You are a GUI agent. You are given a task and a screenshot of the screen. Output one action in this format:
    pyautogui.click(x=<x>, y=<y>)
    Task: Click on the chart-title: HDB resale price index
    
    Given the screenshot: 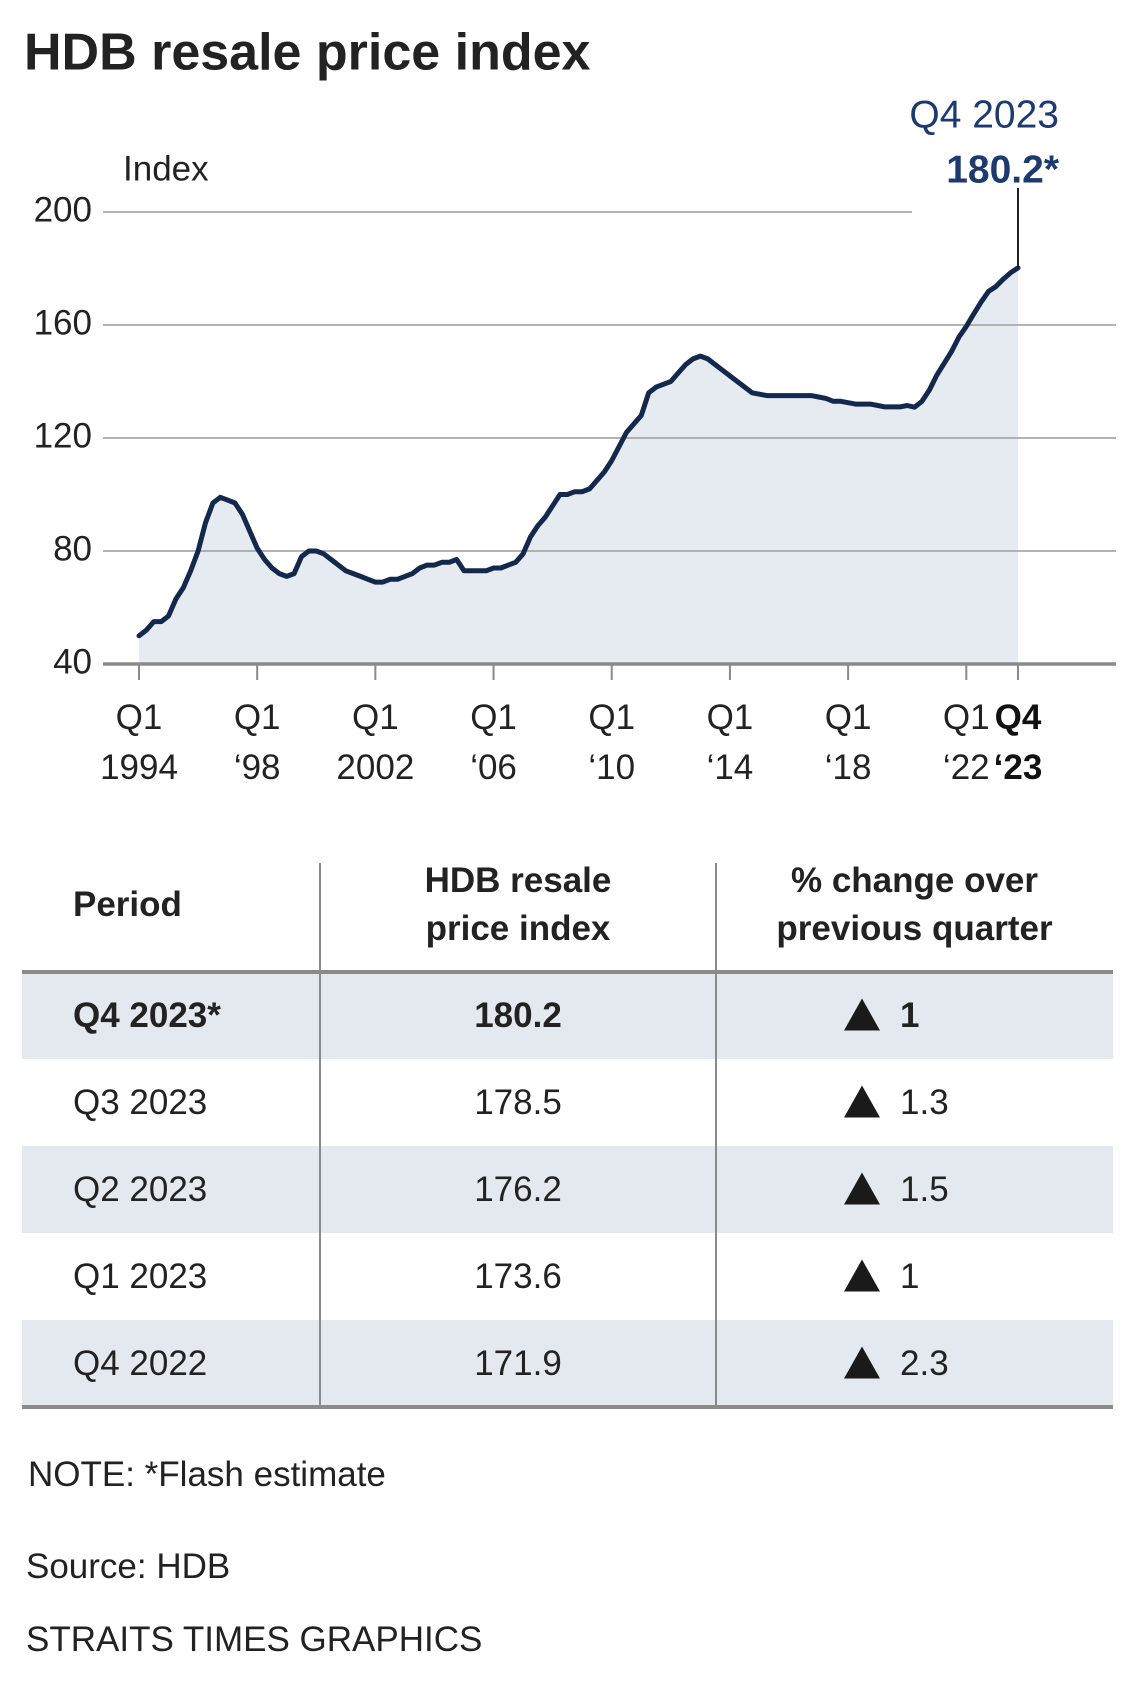 What is the action you would take?
    pyautogui.click(x=307, y=53)
    